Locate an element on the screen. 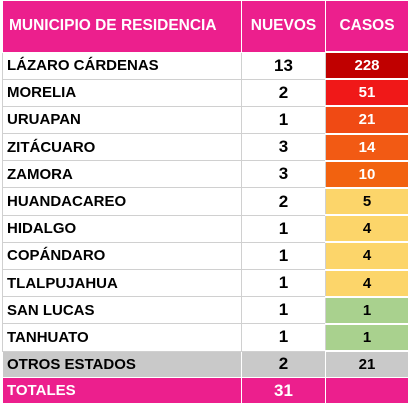 Image resolution: width=411 pixels, height=412 pixels. casos-cell: 21 is located at coordinates (367, 120).